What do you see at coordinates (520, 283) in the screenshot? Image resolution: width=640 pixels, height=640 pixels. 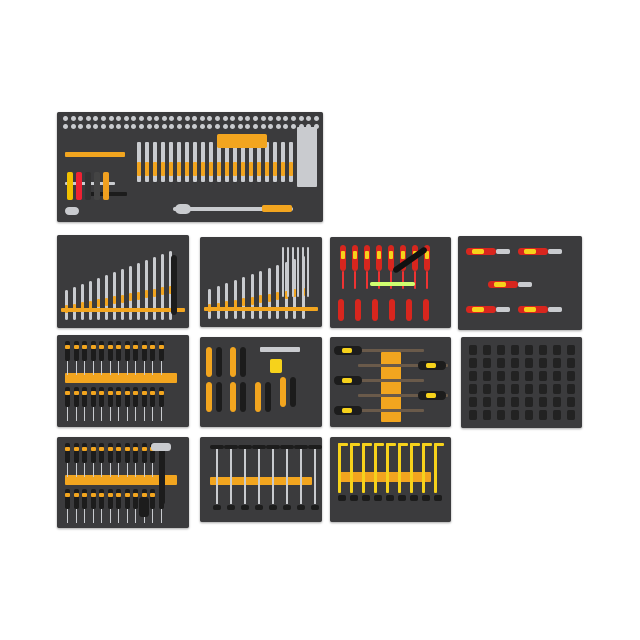 I see `tray-insulated-pliers` at bounding box center [520, 283].